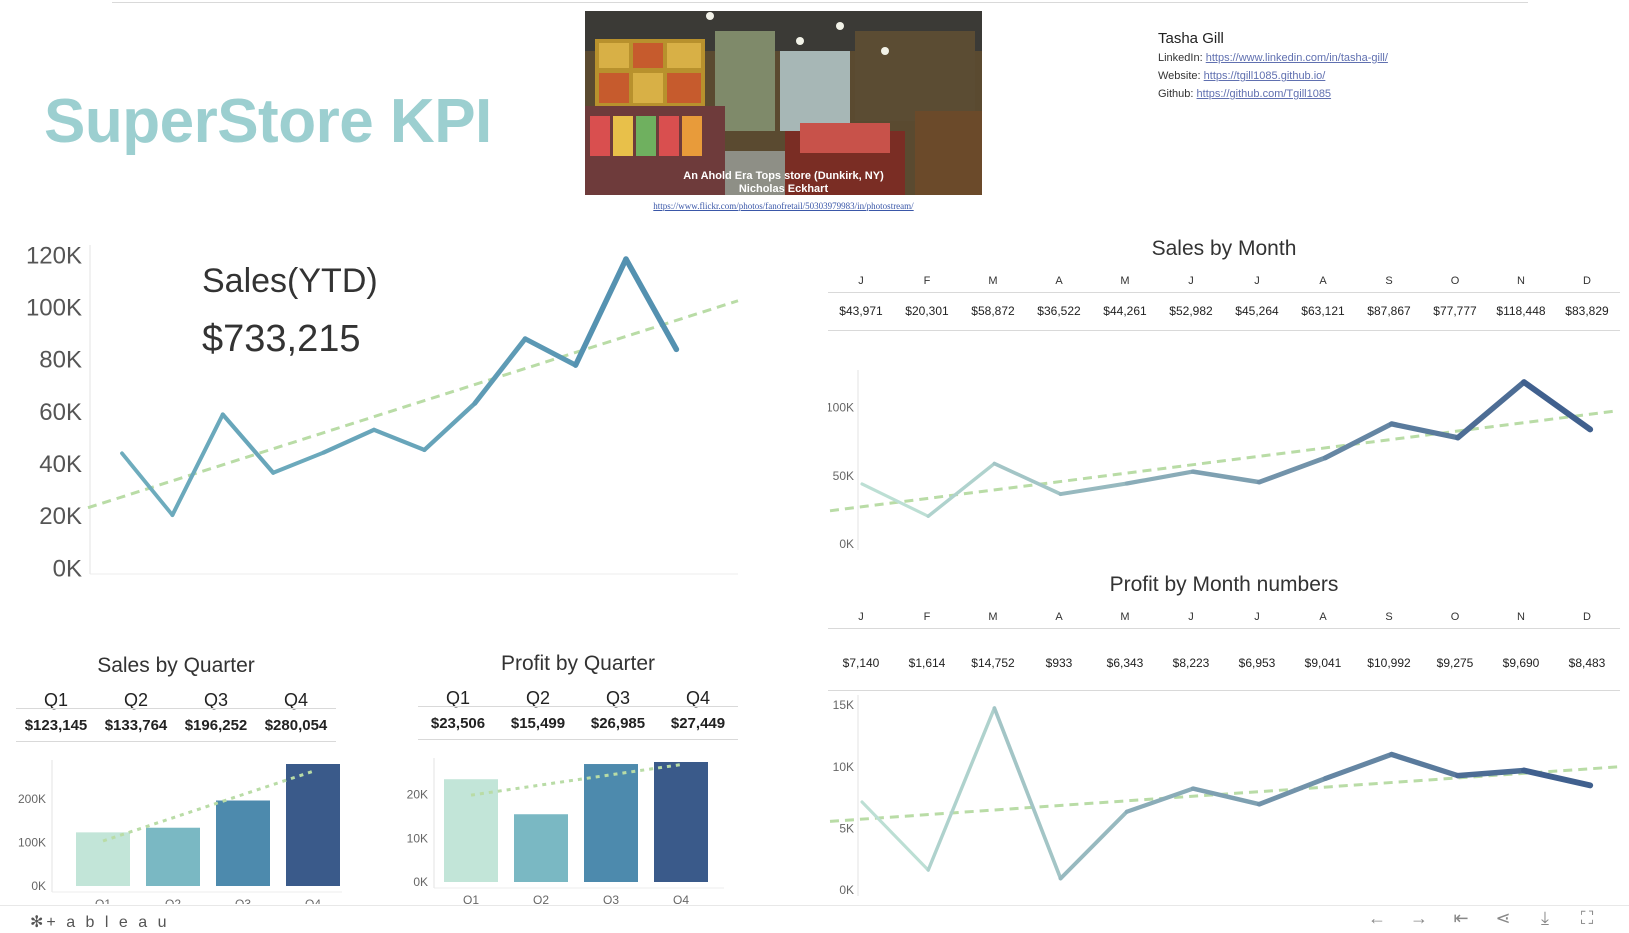 This screenshot has height=933, width=1629. I want to click on quarter-value: $196,252, so click(216, 725).